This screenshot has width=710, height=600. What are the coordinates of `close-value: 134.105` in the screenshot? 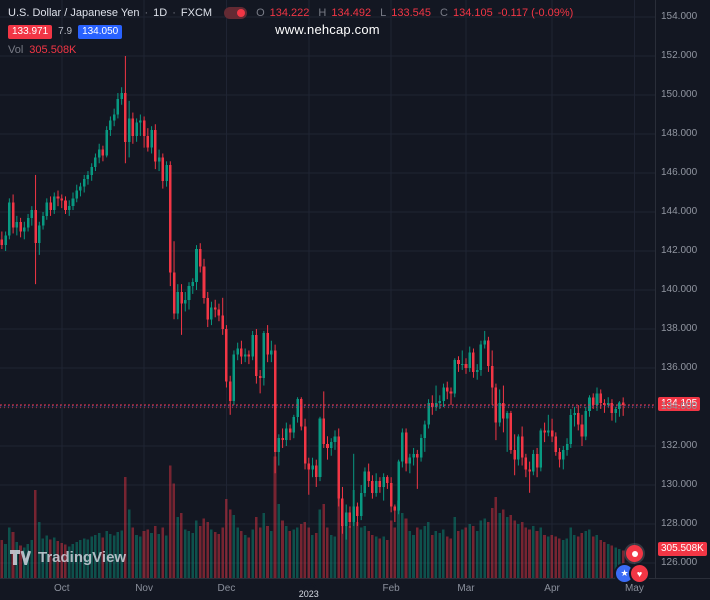 It's located at (472, 13).